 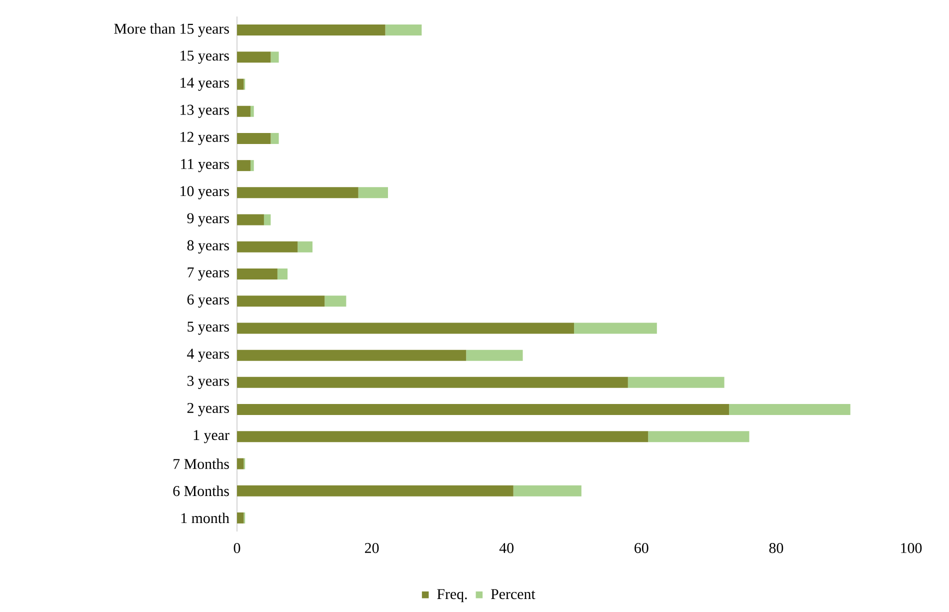 I want to click on y-tick-label: 6 Months, so click(x=201, y=491).